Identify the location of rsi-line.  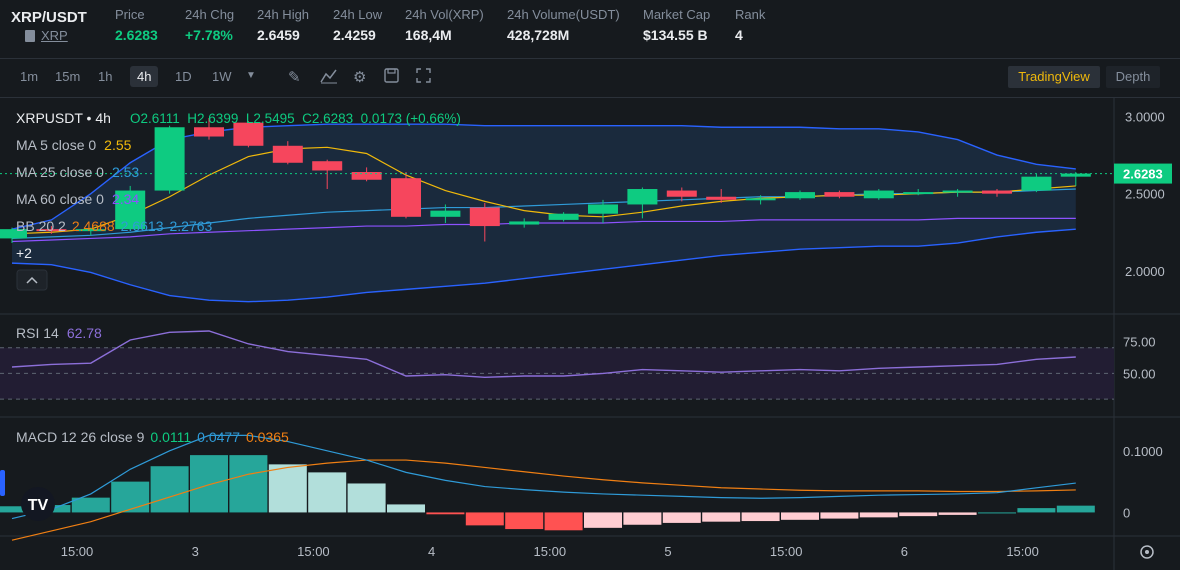
(543, 354).